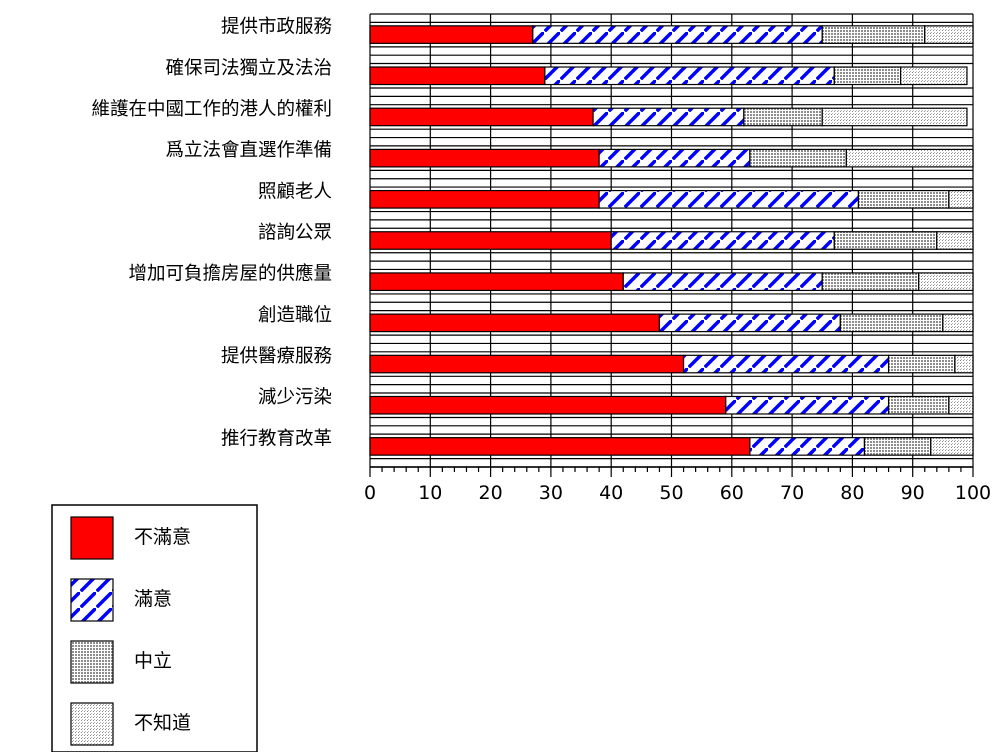  What do you see at coordinates (807, 405) in the screenshot?
I see `bar-segment-滿意-9` at bounding box center [807, 405].